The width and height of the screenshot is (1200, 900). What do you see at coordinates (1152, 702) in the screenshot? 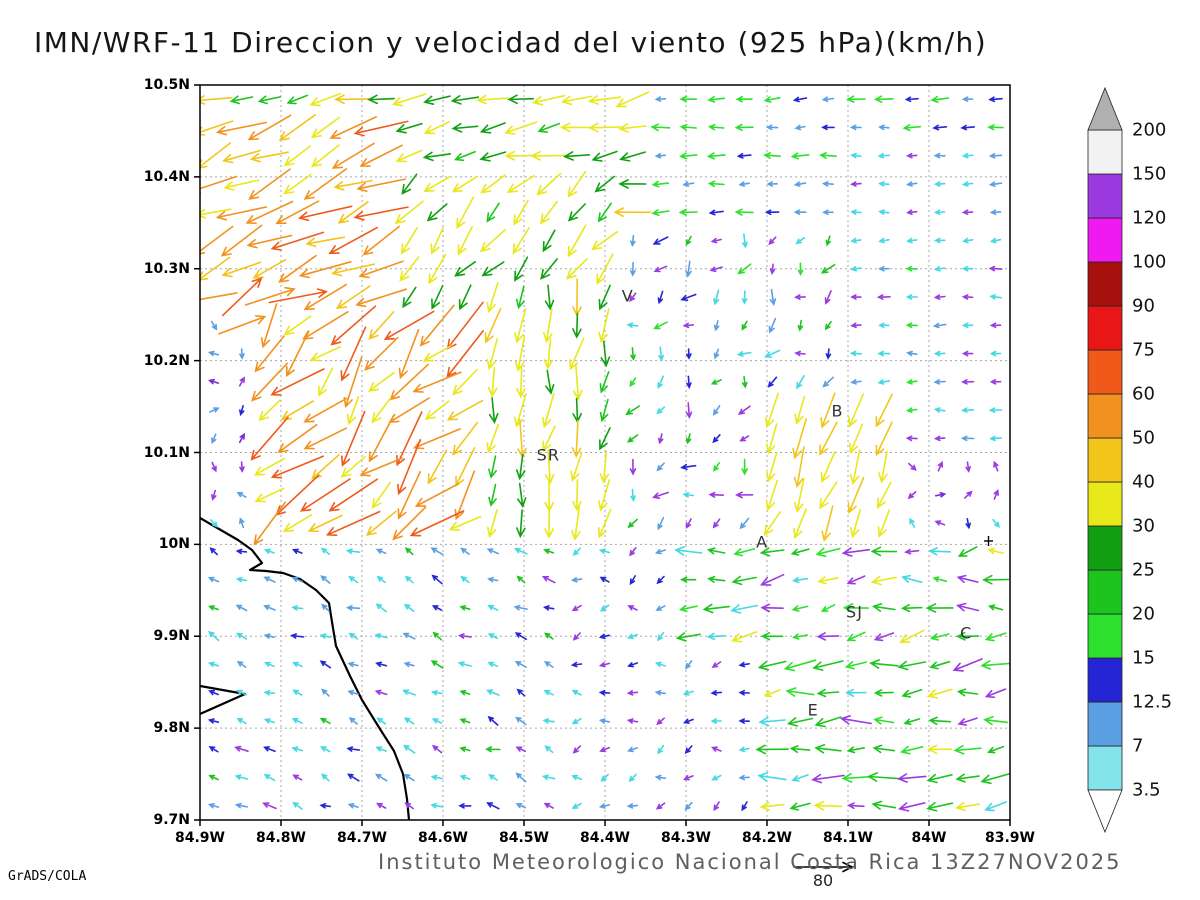
I see `colorbar-label: 12.5` at bounding box center [1152, 702].